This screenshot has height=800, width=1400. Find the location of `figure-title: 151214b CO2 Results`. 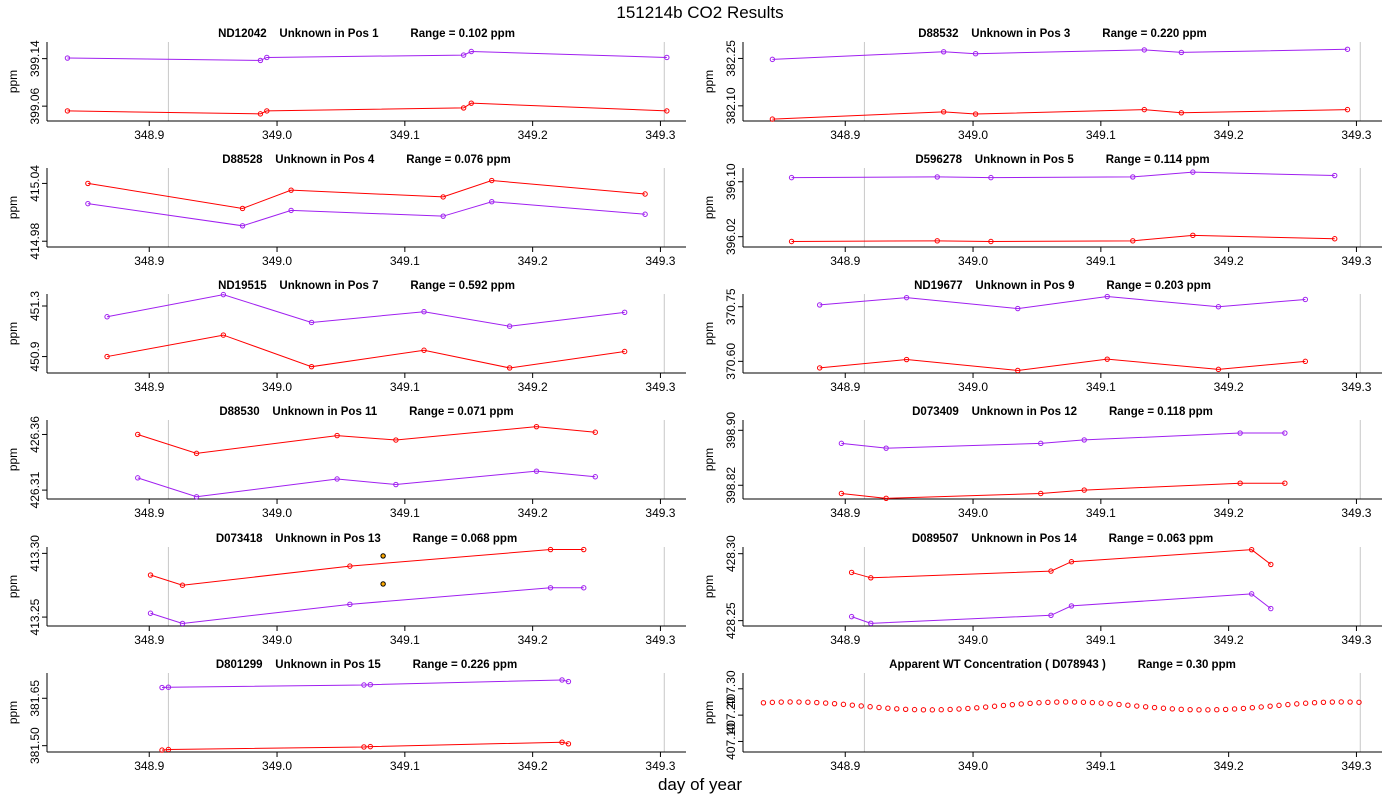

figure-title: 151214b CO2 Results is located at coordinates (700, 12).